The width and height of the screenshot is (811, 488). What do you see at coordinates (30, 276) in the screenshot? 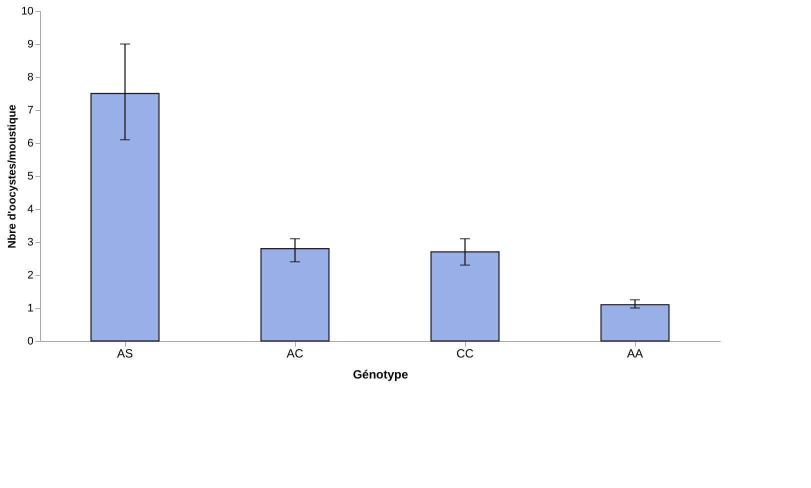
I see `y-tick-label: 2` at bounding box center [30, 276].